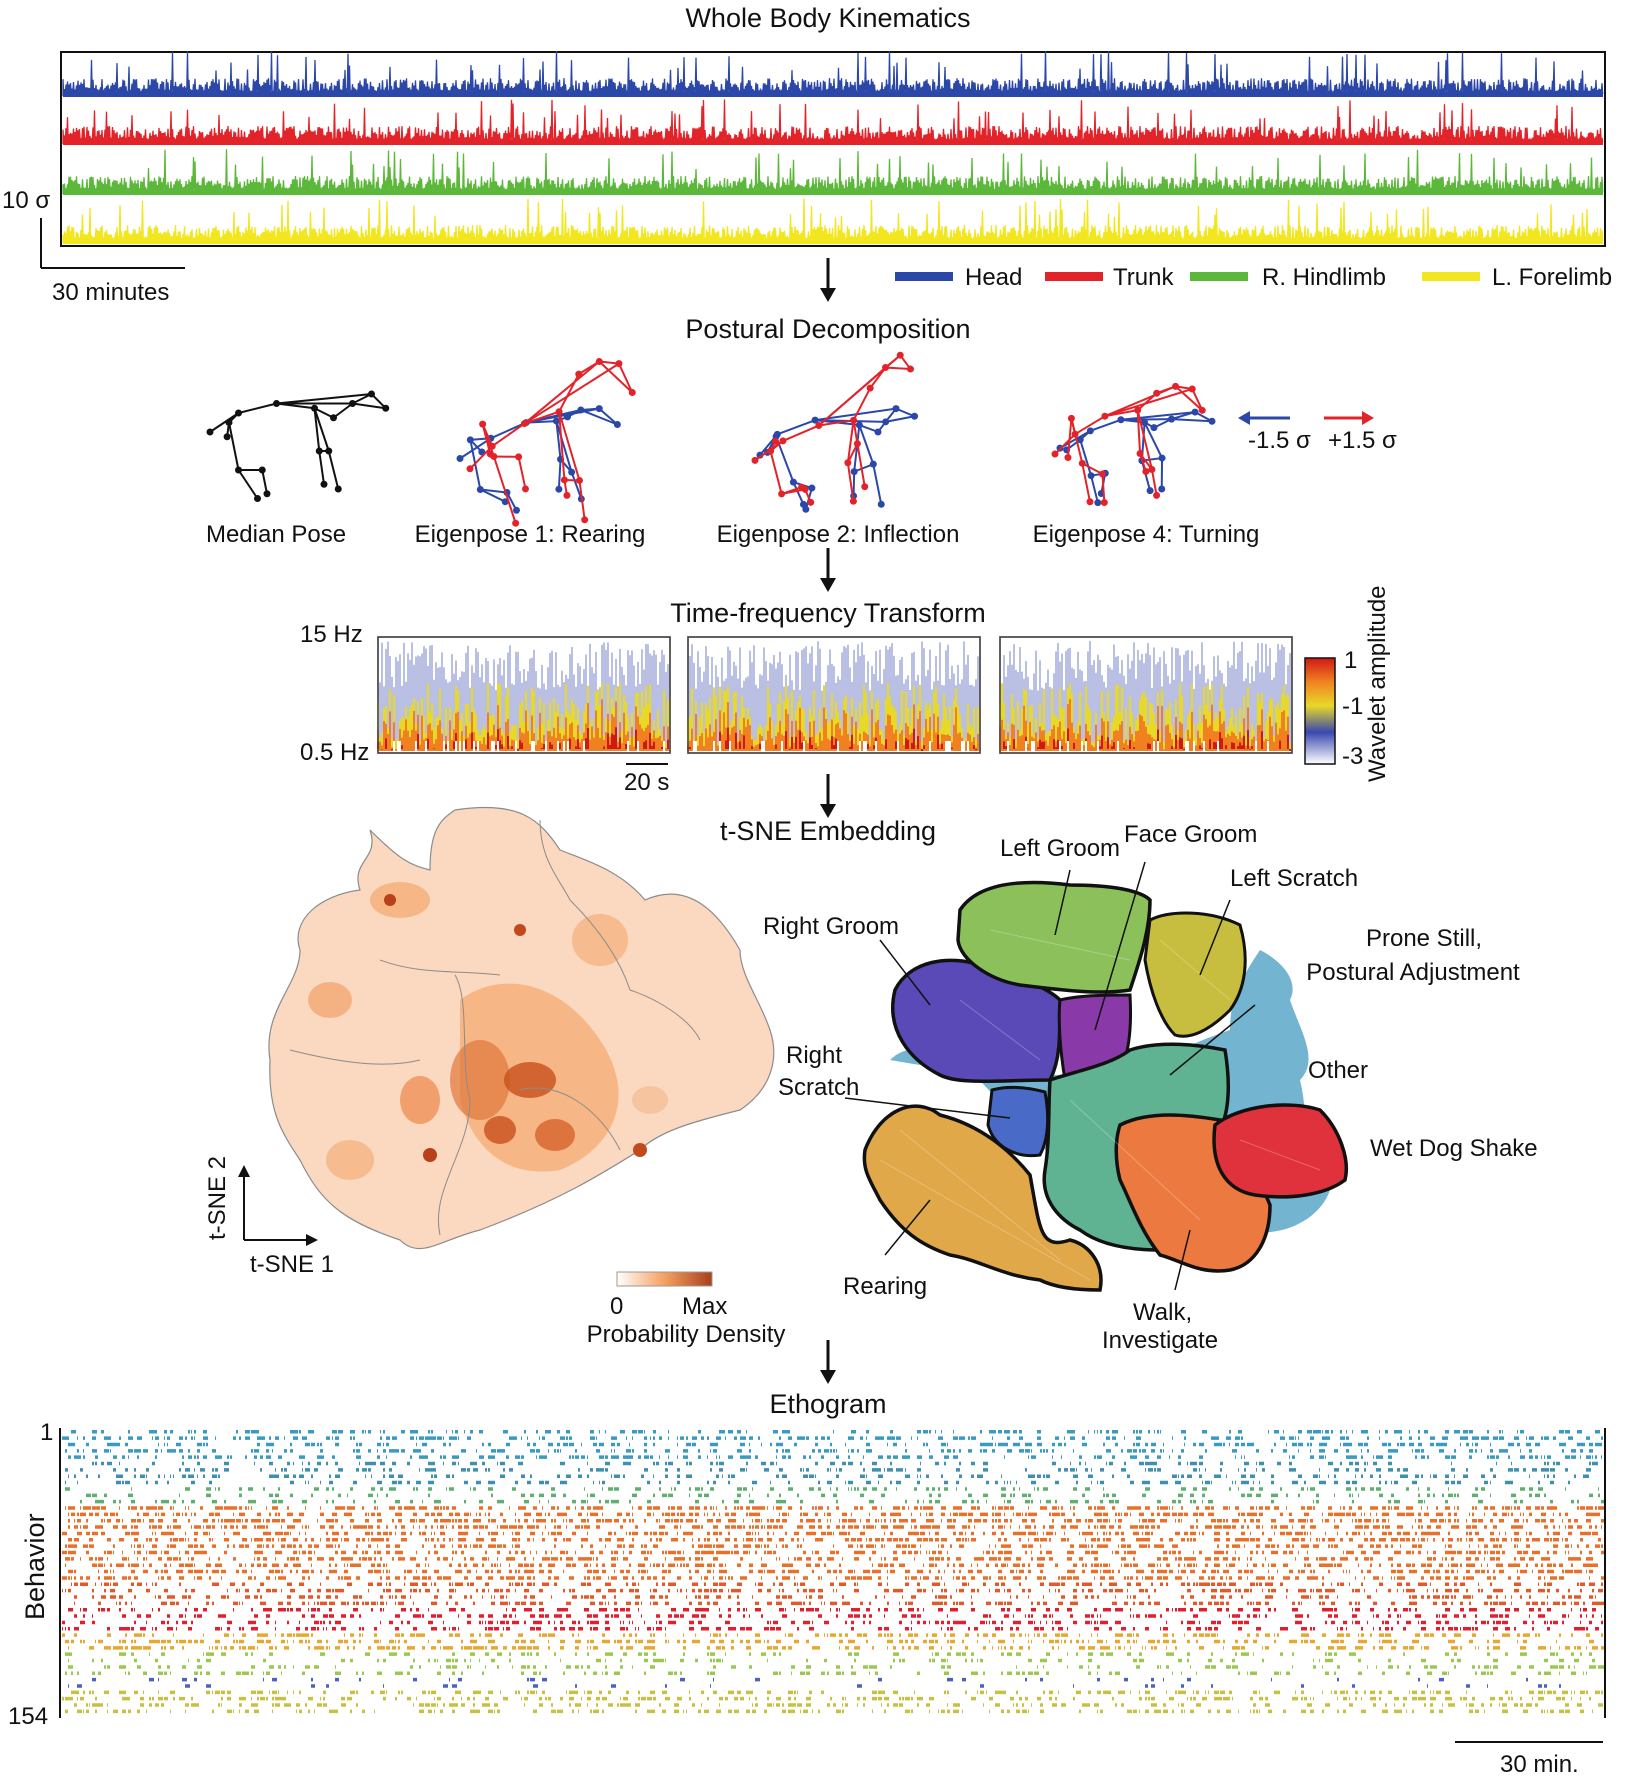  What do you see at coordinates (1377, 683) in the screenshot?
I see `colorbar-label: Wavelet amplitude` at bounding box center [1377, 683].